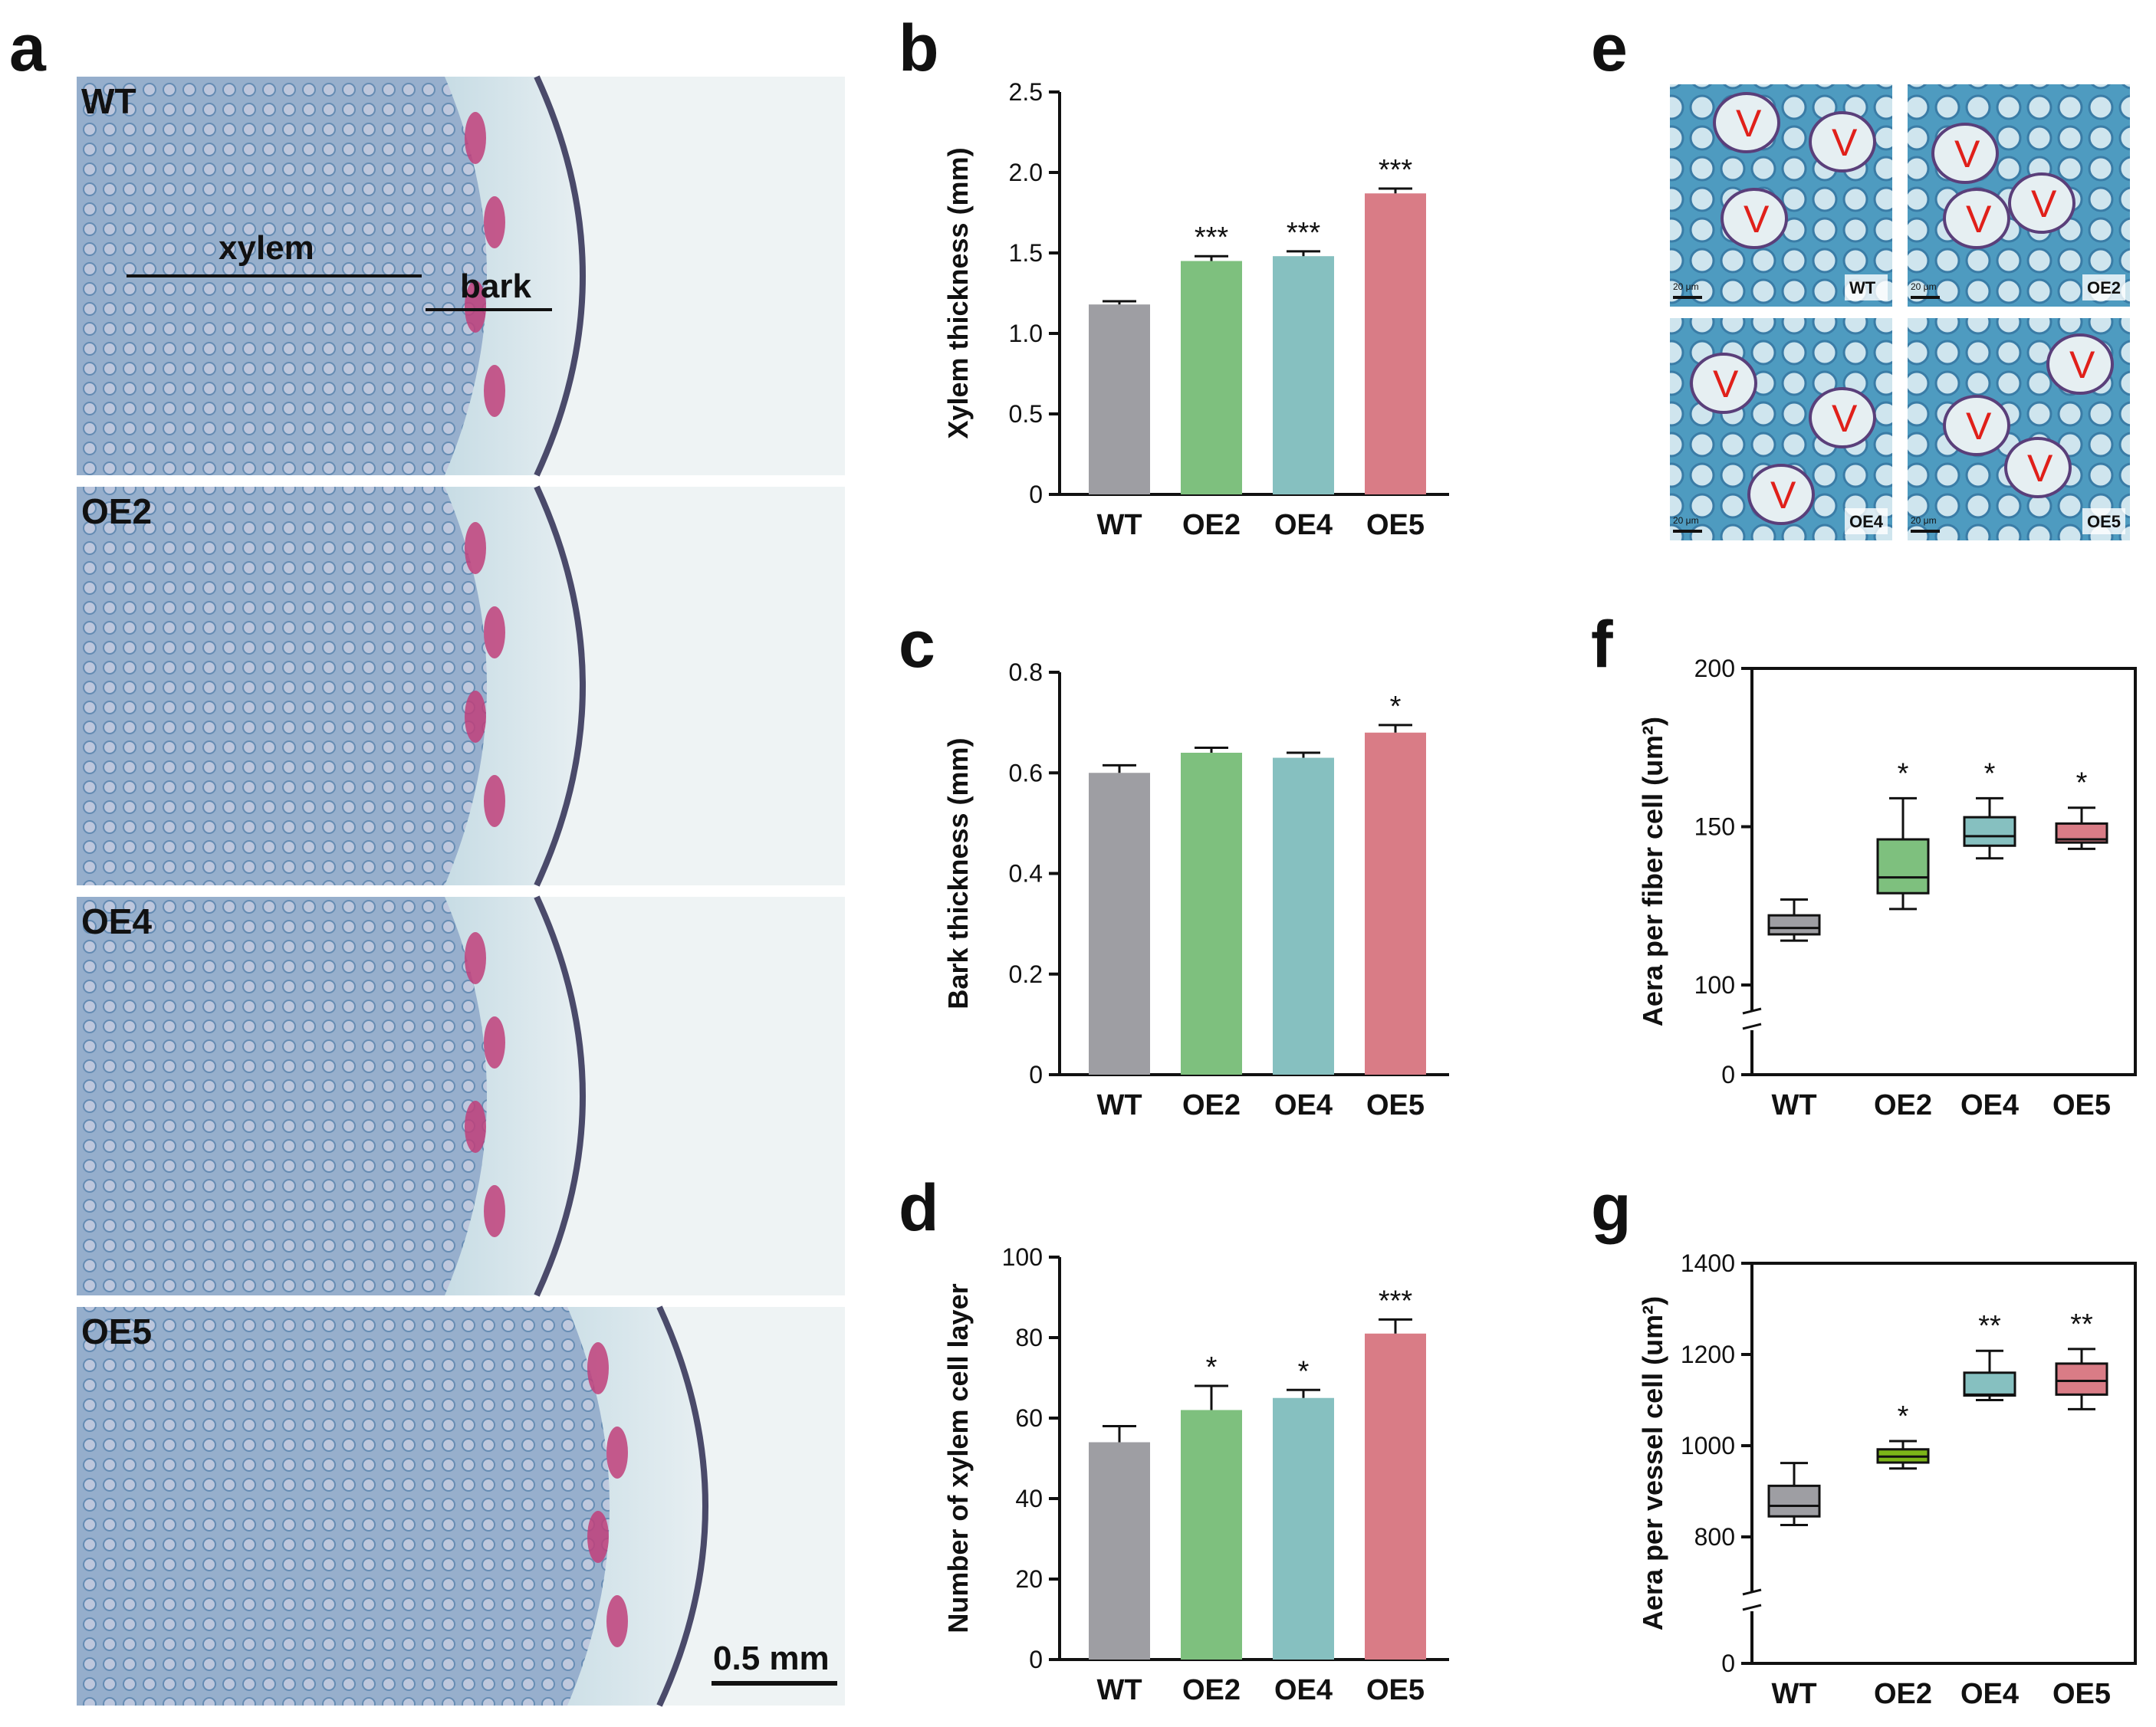 This screenshot has width=2156, height=1727. What do you see at coordinates (343, 1506) in the screenshot?
I see `histology-xylem-oe5` at bounding box center [343, 1506].